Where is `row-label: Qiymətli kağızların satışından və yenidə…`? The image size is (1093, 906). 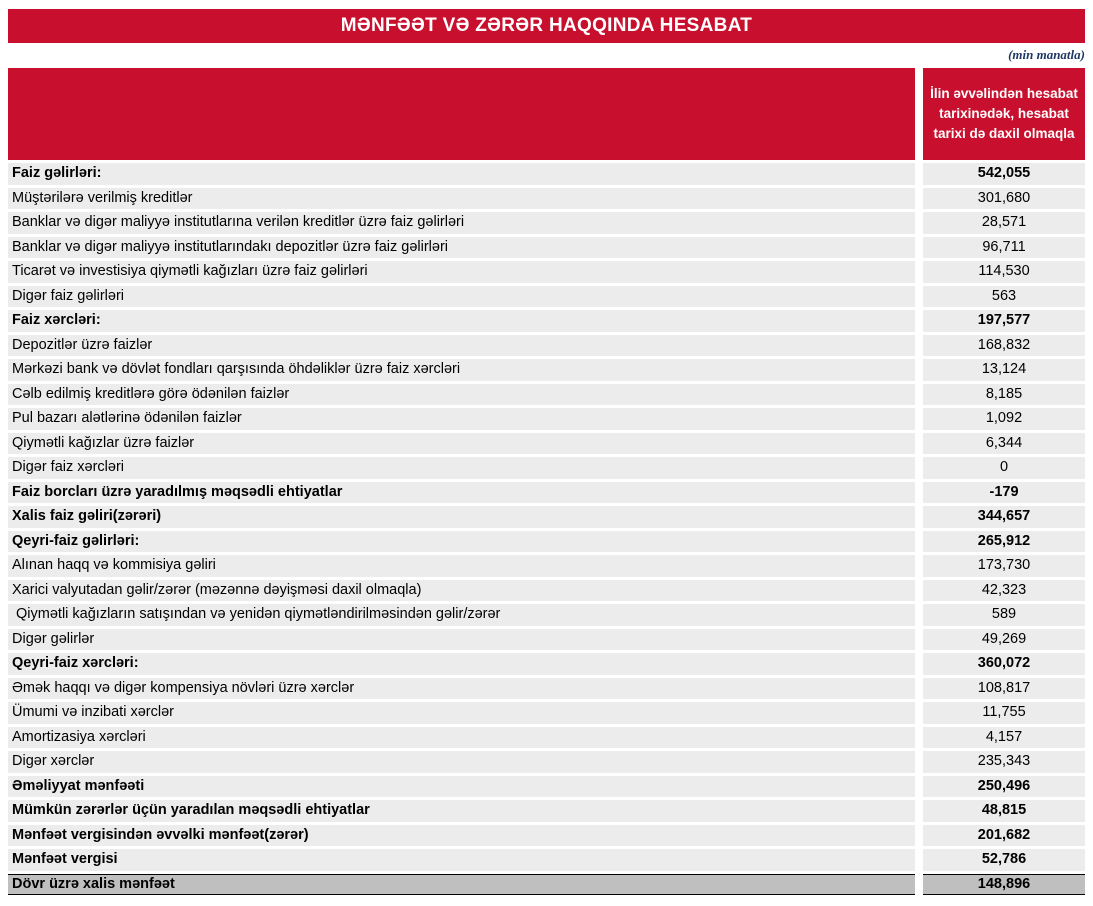
row-label: Qiymətli kağızların satışından və yenidə… is located at coordinates (461, 615).